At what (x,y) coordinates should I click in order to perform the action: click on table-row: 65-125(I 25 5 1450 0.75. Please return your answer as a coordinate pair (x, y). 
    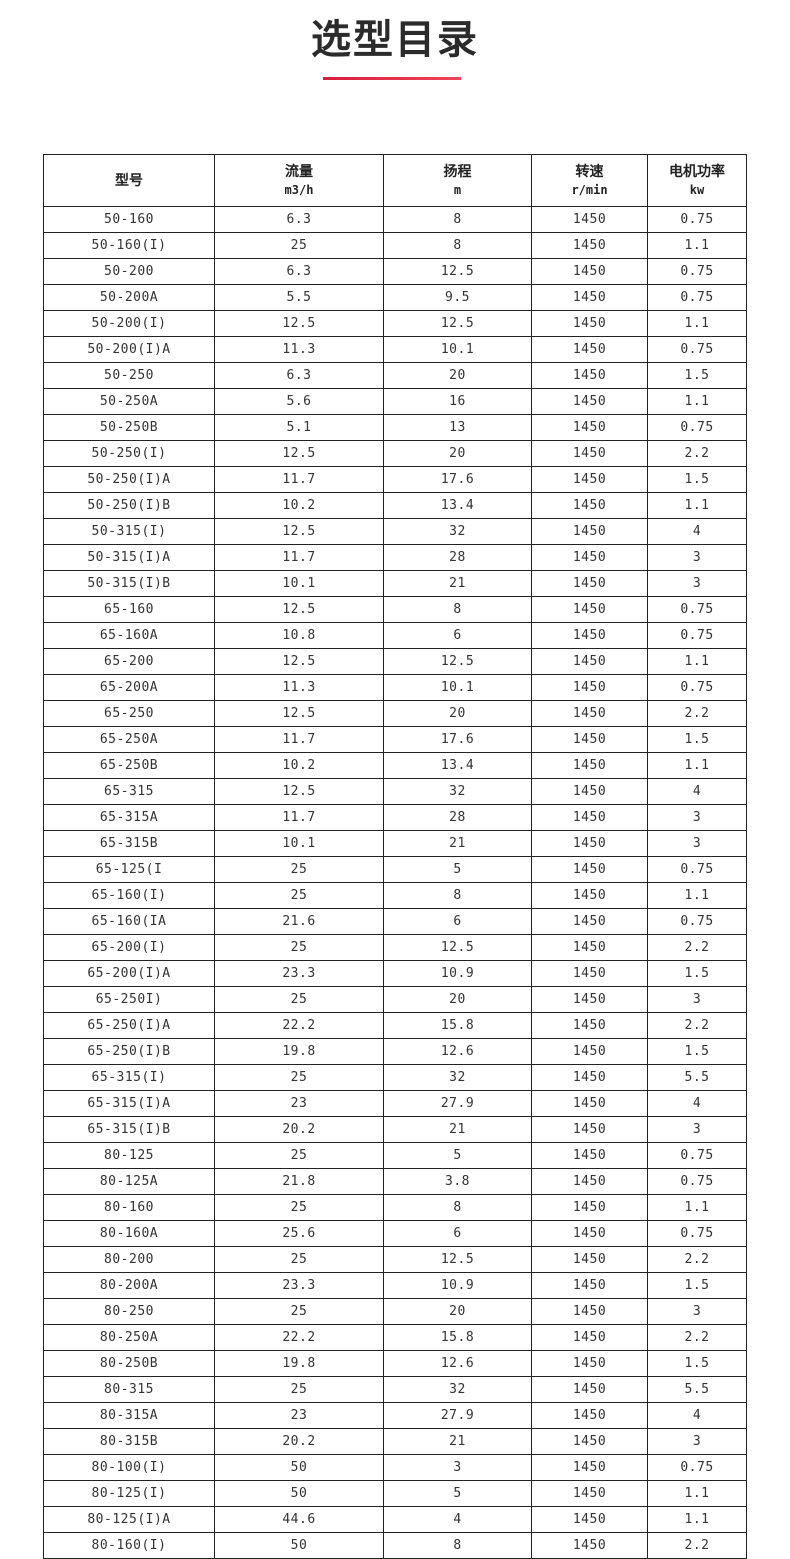
    Looking at the image, I should click on (395, 869).